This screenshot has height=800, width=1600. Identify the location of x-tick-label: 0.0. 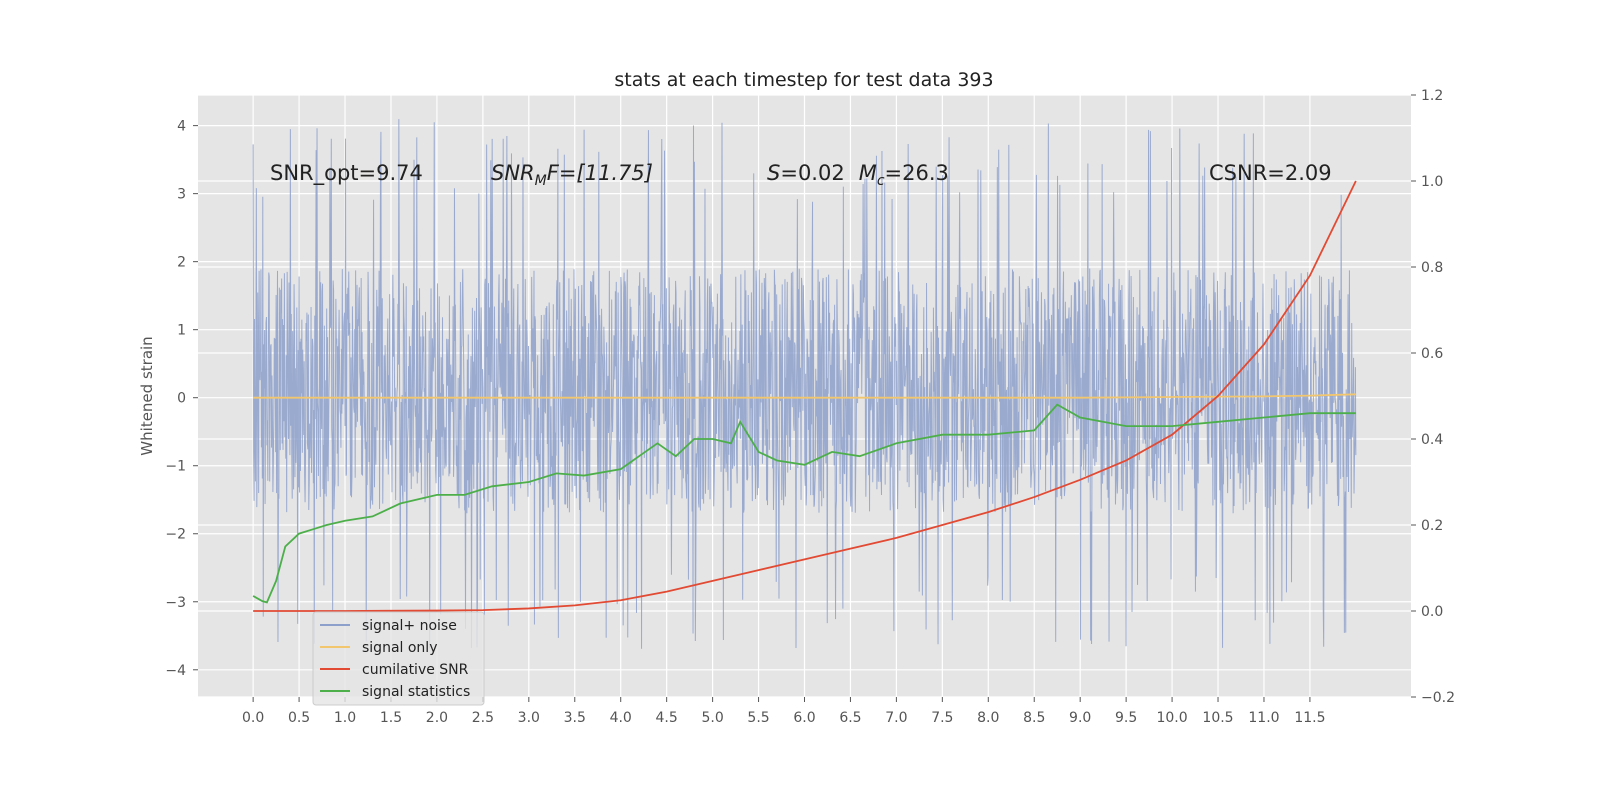
(253, 718).